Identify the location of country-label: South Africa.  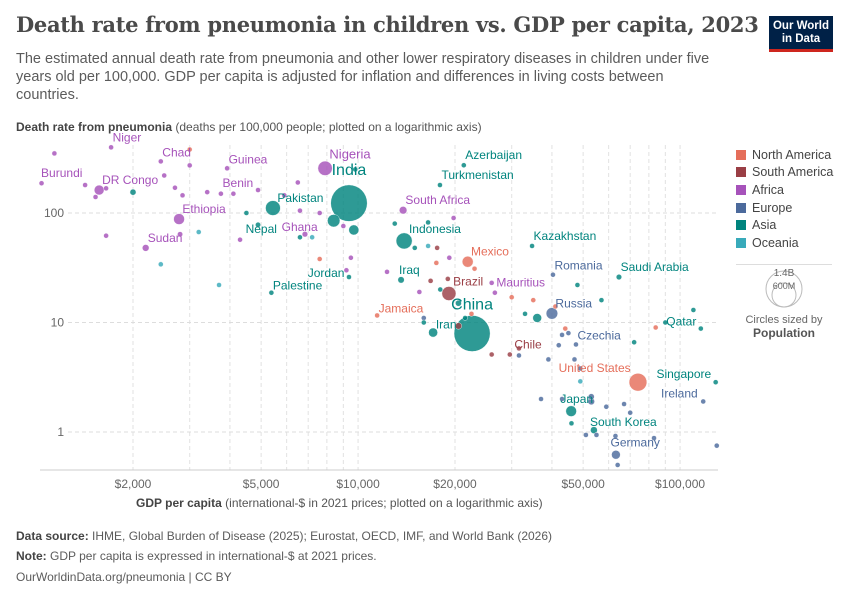
(437, 200).